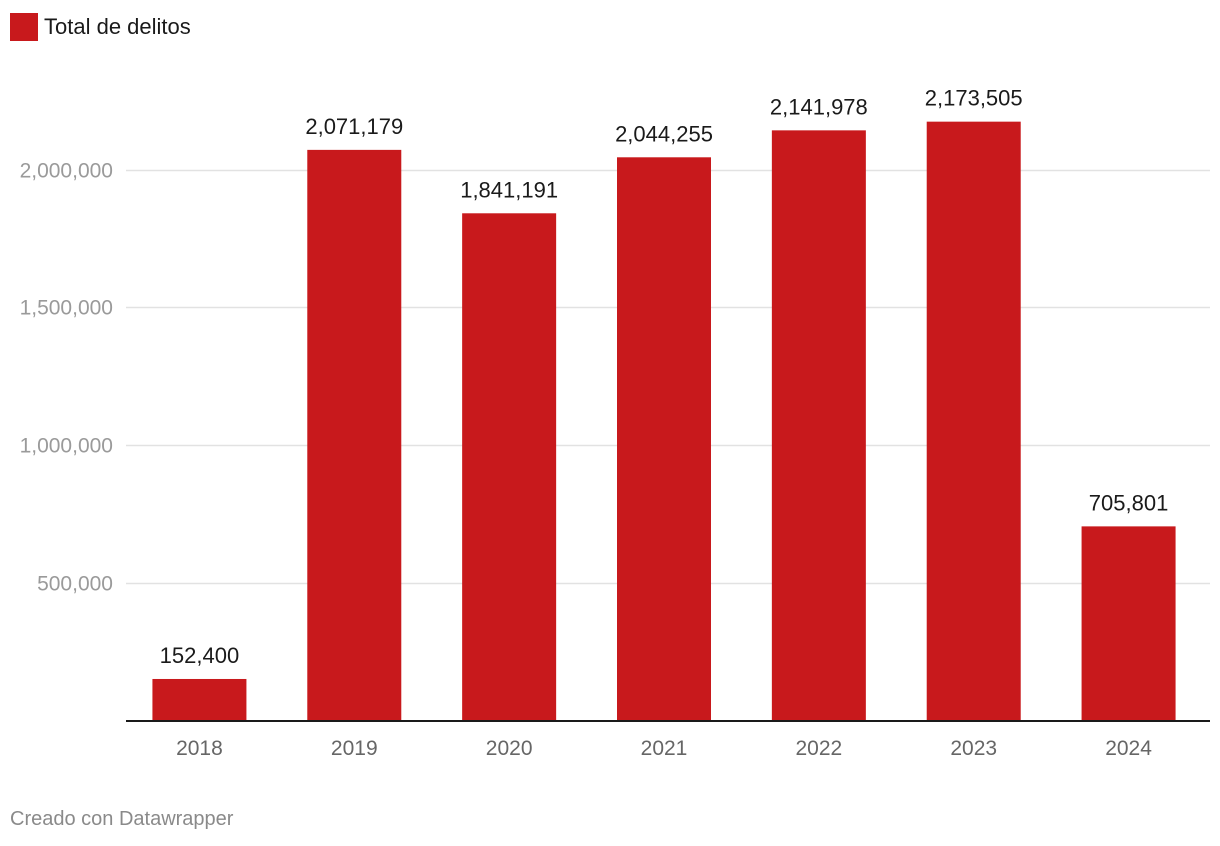 This screenshot has width=1220, height=846. What do you see at coordinates (509, 748) in the screenshot?
I see `x-tick-label: 2020` at bounding box center [509, 748].